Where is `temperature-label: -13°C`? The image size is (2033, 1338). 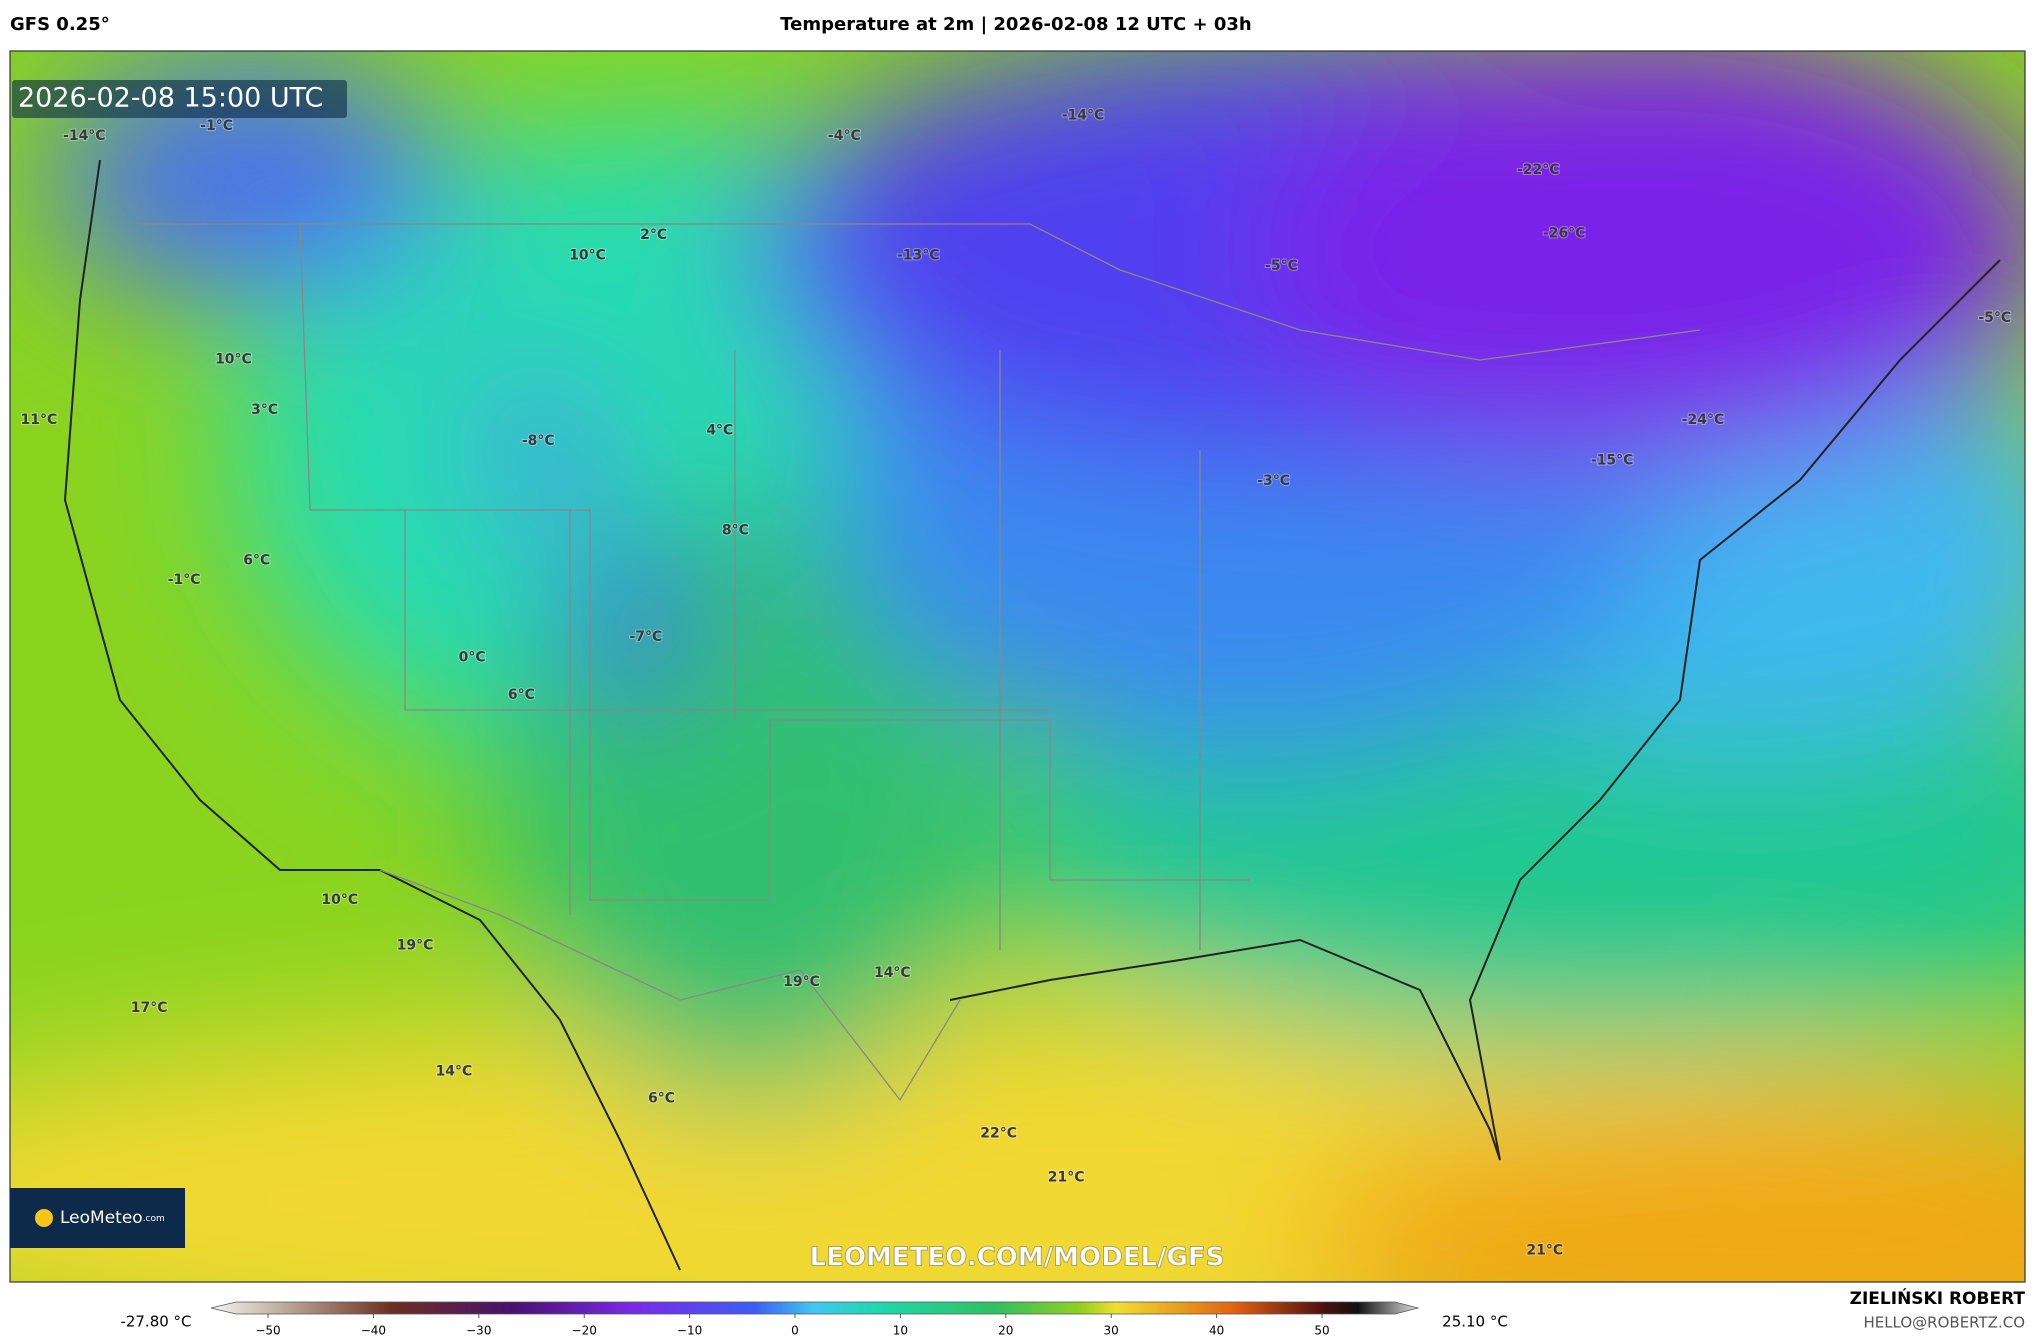
temperature-label: -13°C is located at coordinates (918, 256).